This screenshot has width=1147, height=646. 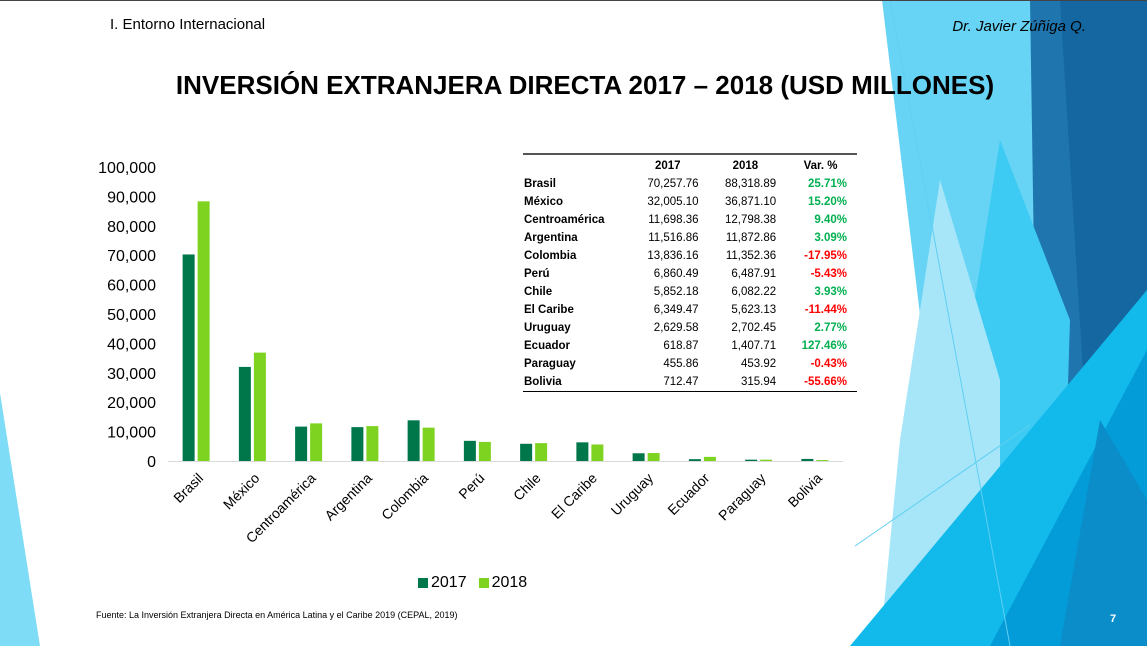 I want to click on top-border, so click(x=573, y=0).